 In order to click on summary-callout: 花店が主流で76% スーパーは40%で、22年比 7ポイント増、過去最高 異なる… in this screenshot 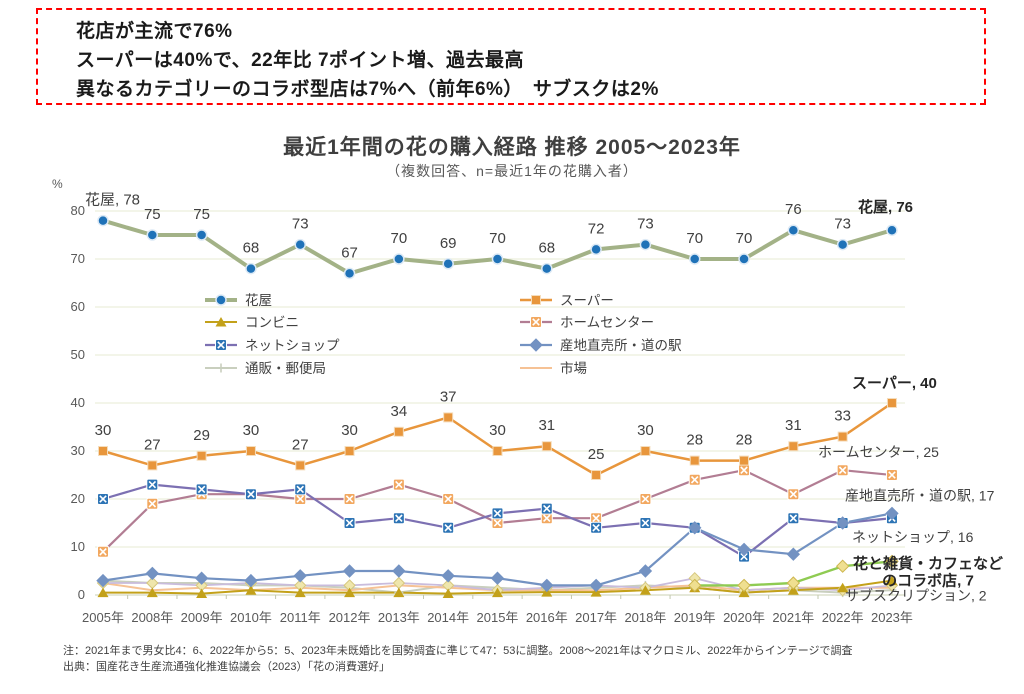, I will do `click(511, 56)`.